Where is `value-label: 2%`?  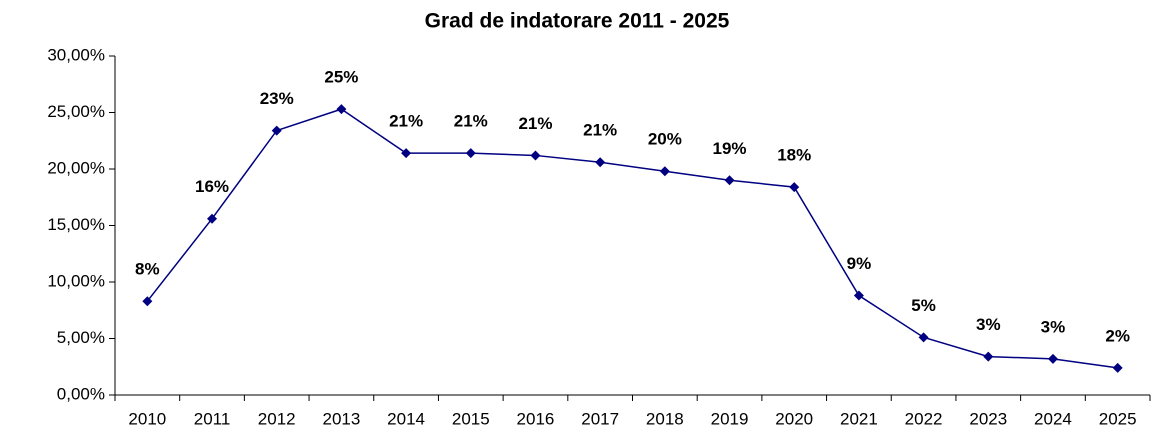
value-label: 2% is located at coordinates (1117, 335).